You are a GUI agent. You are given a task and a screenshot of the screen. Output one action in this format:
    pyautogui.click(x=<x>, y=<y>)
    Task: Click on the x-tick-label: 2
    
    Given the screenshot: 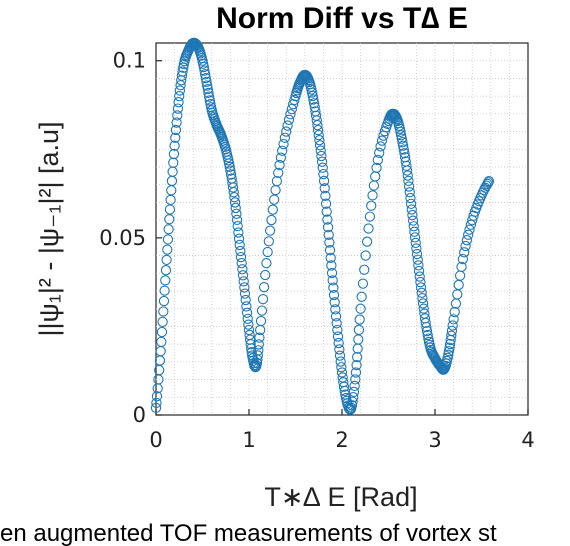 What is the action you would take?
    pyautogui.click(x=341, y=440)
    